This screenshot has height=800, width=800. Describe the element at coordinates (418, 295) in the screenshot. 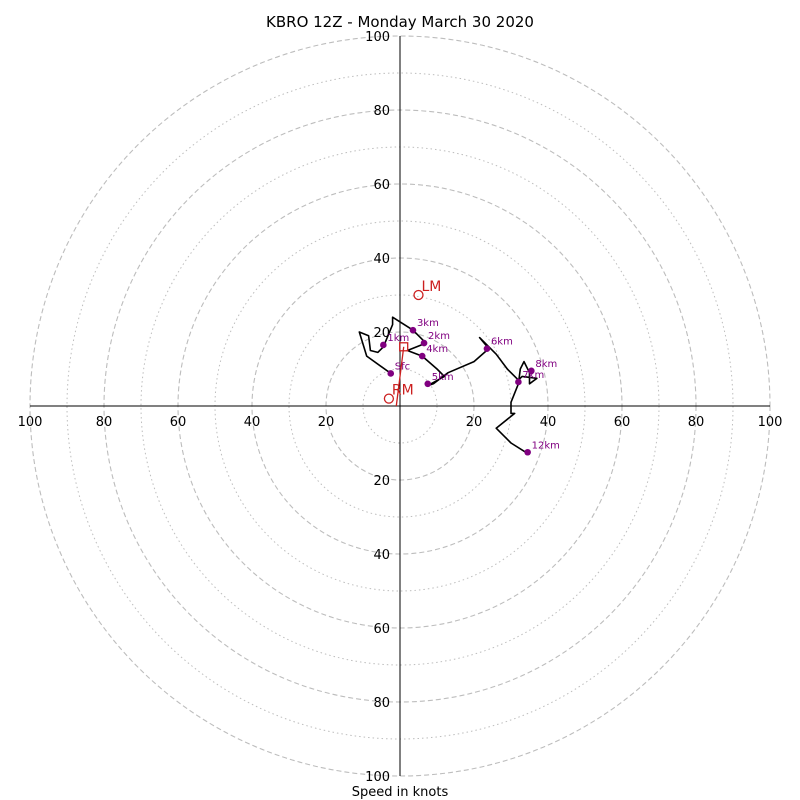

I see `storm-motion-lm-marker` at that location.